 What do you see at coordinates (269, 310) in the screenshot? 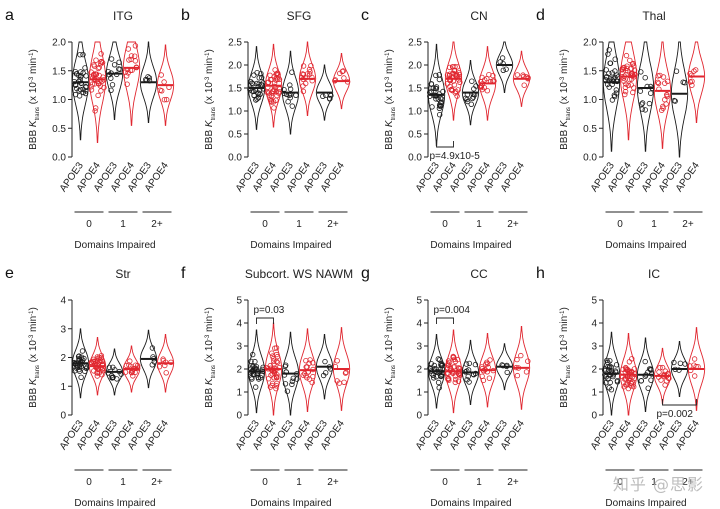
I see `p-value-label: p=0.03` at bounding box center [269, 310].